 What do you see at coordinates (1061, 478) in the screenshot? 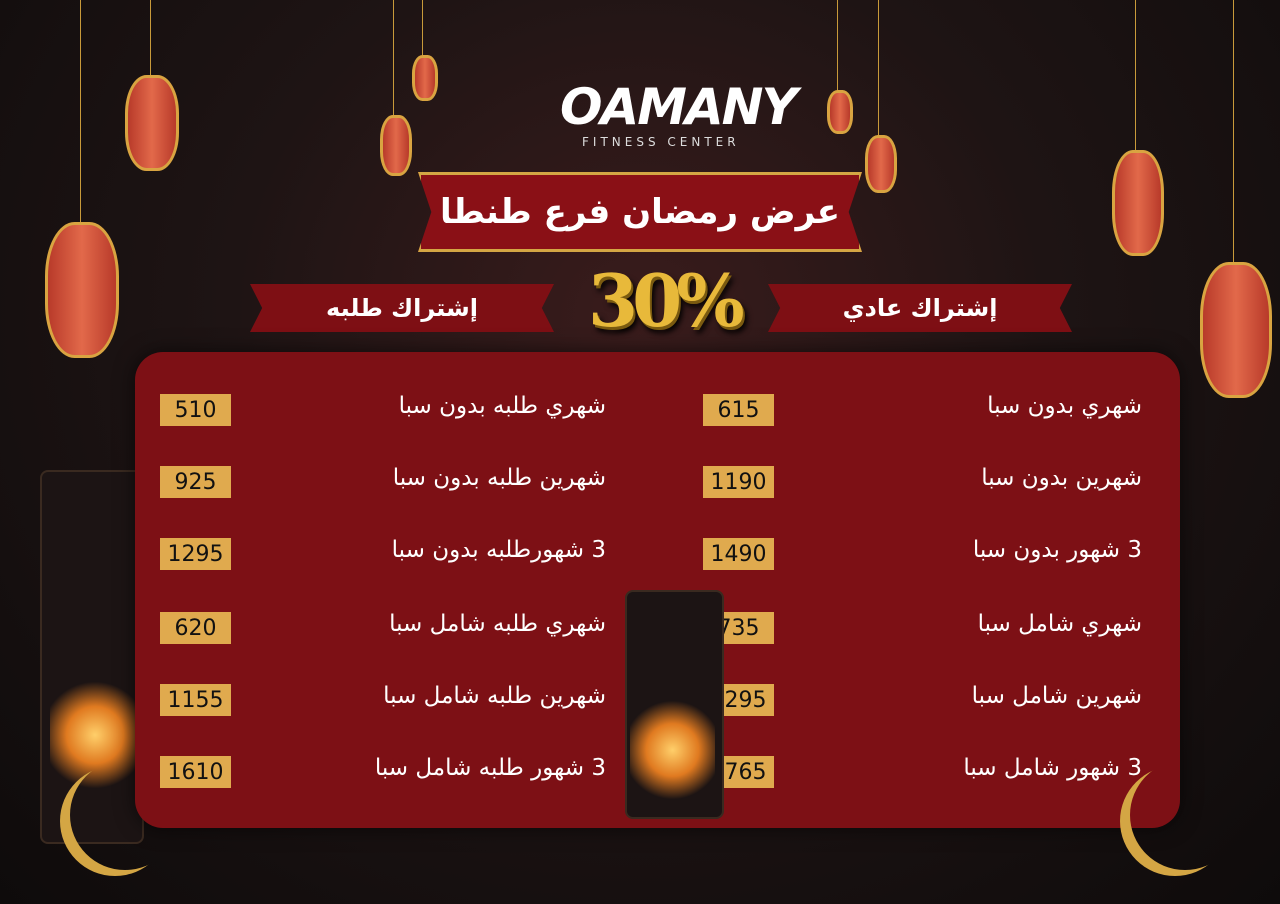
I see `regular-plan-label: شهرين بدون سبا` at bounding box center [1061, 478].